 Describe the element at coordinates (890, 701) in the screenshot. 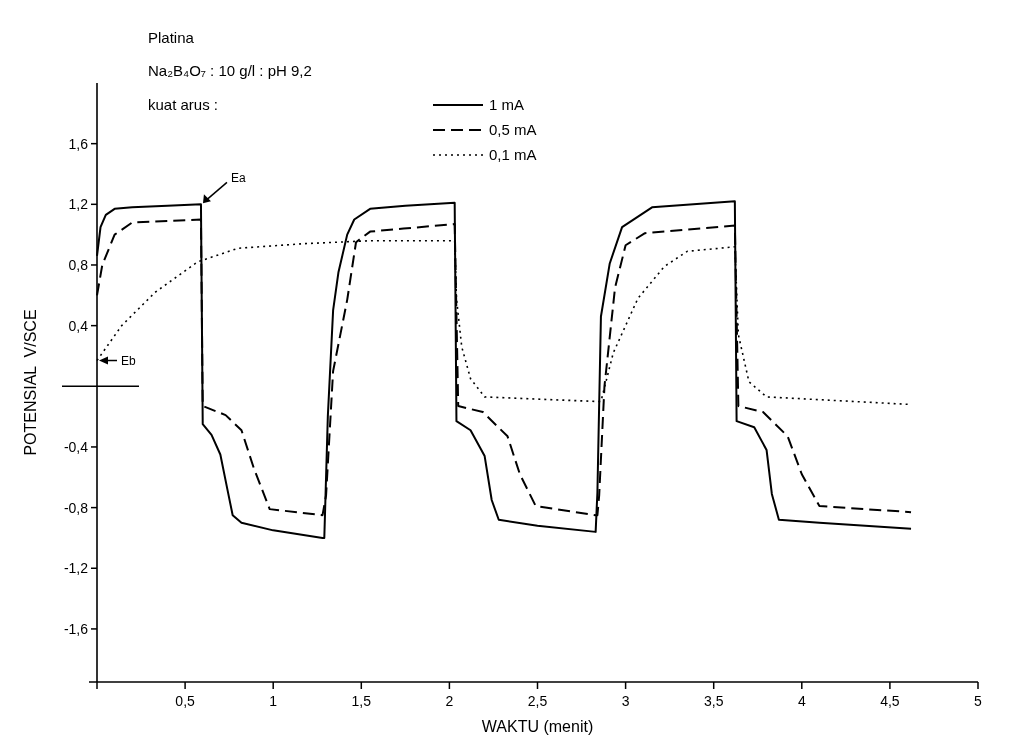

I see `x-tick-label: 4,5` at that location.